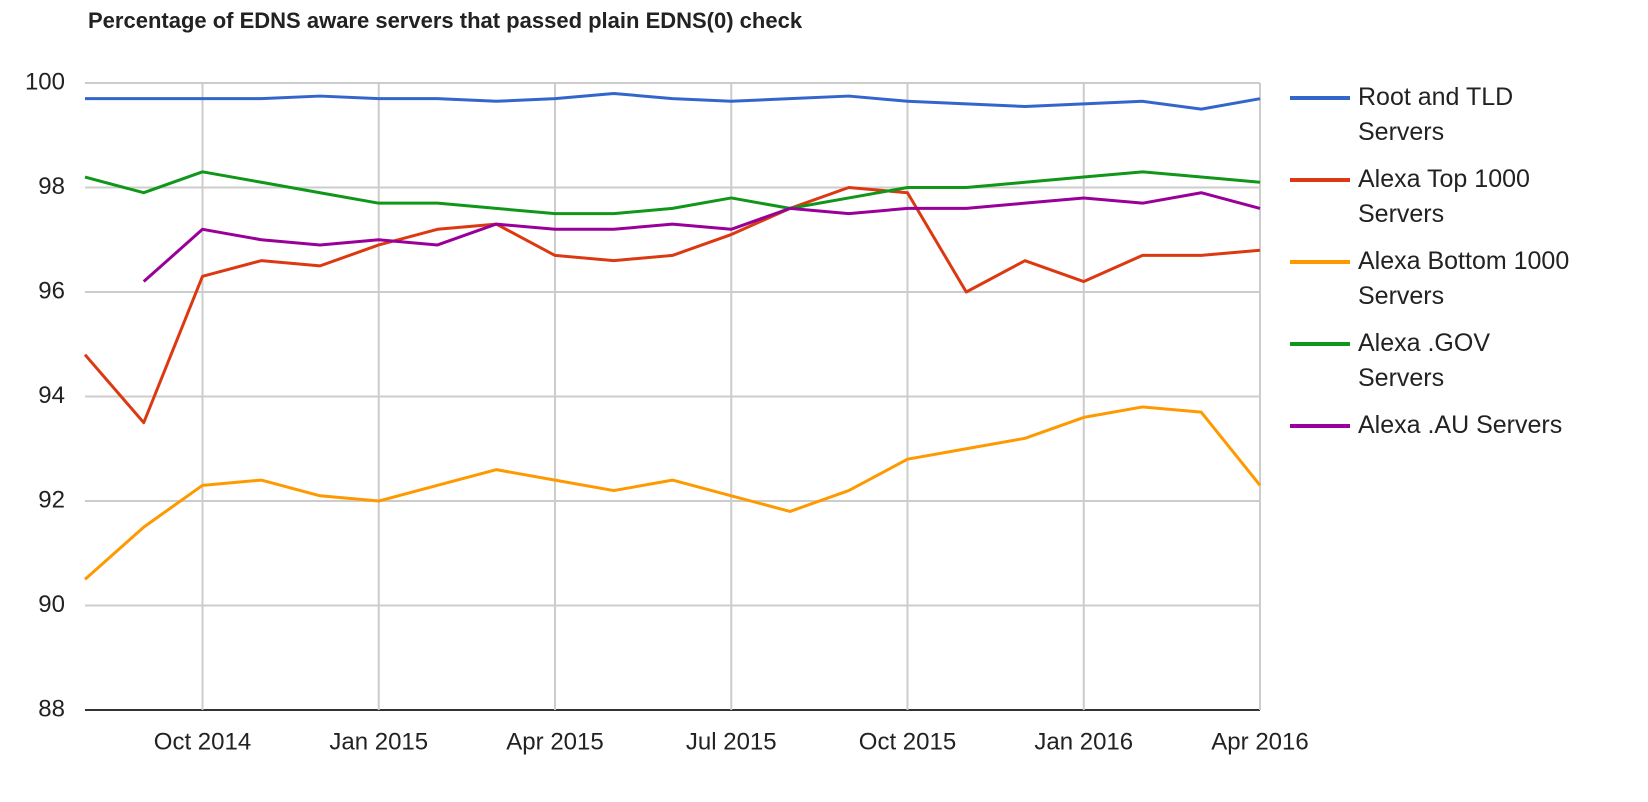 This screenshot has width=1648, height=802. What do you see at coordinates (1259, 741) in the screenshot?
I see `x-tick-label: Apr 2016` at bounding box center [1259, 741].